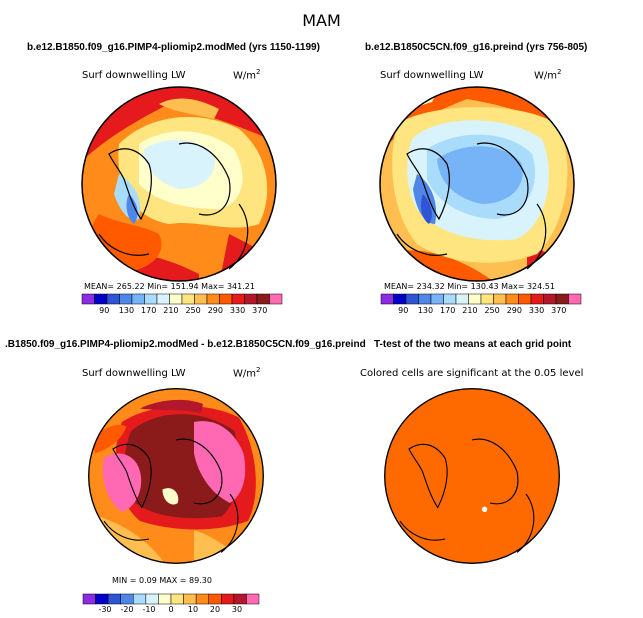 This screenshot has height=618, width=643. Describe the element at coordinates (548, 75) in the screenshot. I see `panel-2-units: W/m2` at that location.